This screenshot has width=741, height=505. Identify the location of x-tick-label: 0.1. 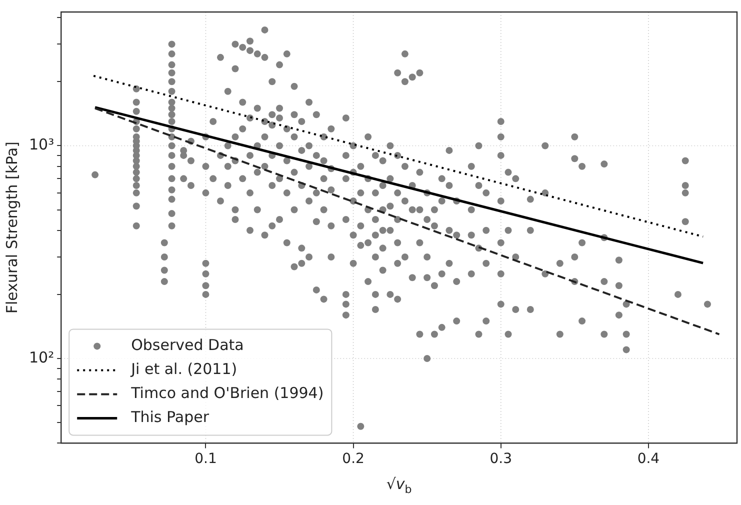
(205, 459).